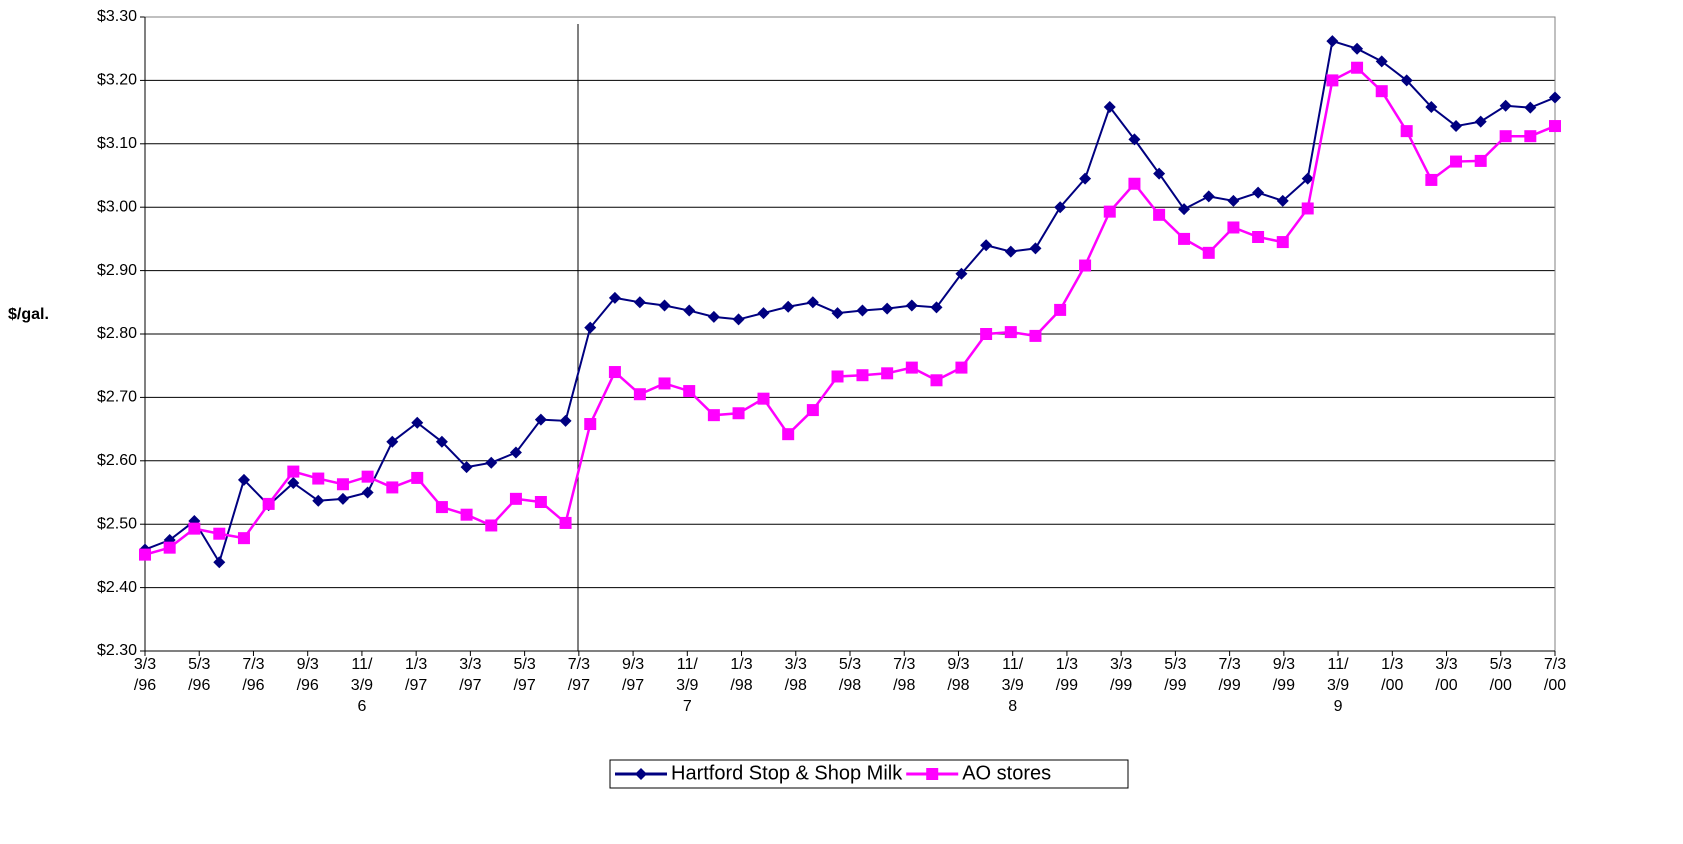 This screenshot has width=1683, height=844. What do you see at coordinates (687, 685) in the screenshot?
I see `x-tick-label: 11/3/9 7` at bounding box center [687, 685].